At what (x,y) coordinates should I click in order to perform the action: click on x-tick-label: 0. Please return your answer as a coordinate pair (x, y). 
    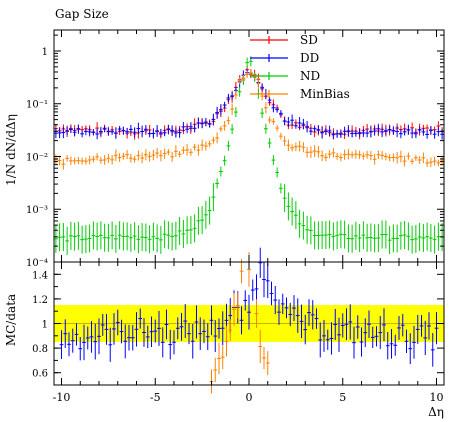
    Looking at the image, I should click on (249, 397).